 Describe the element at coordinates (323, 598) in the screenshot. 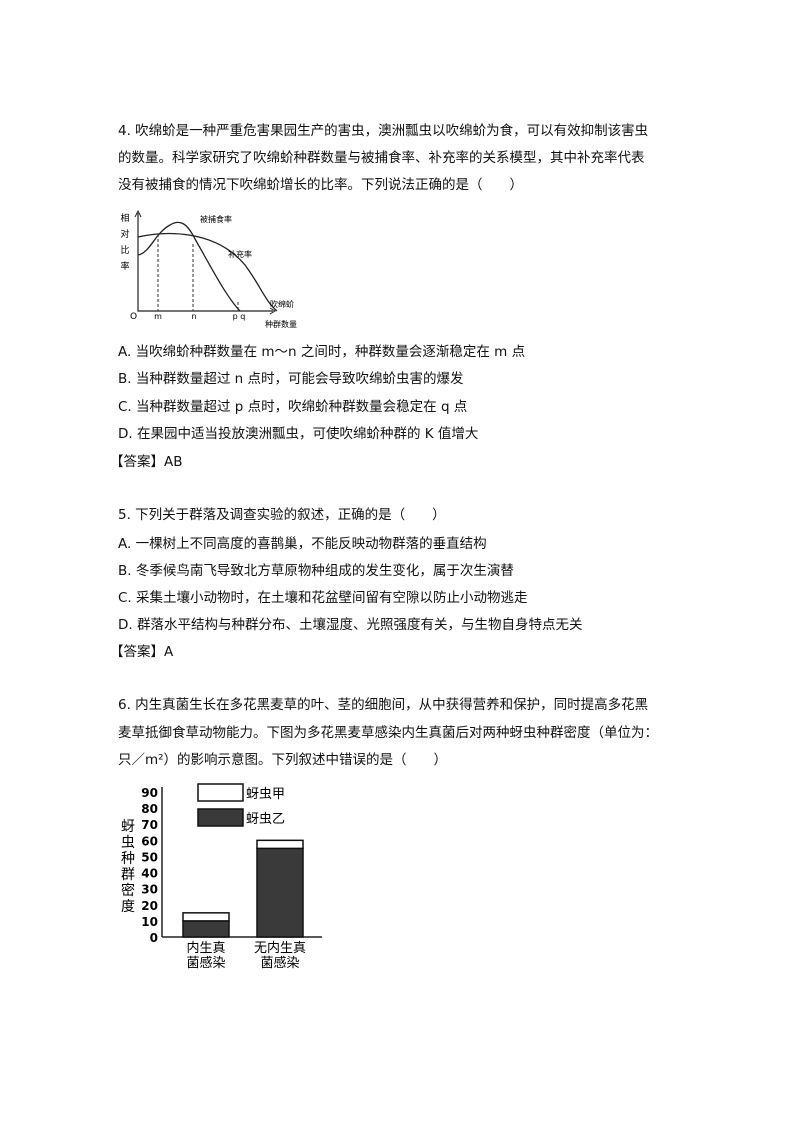

I see `q5-option: C. 采集土壤小动物时，在土壤和花盆壁间留有空隙以防止小动物逃走` at that location.